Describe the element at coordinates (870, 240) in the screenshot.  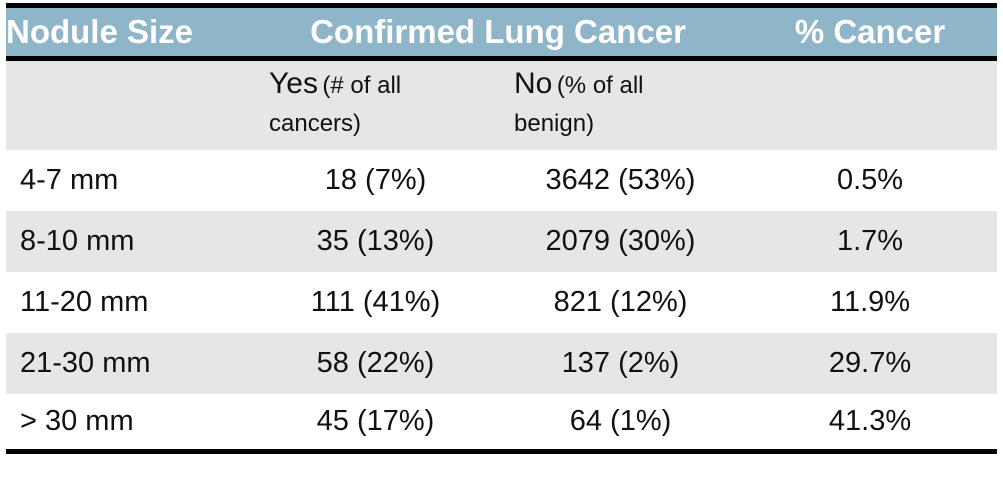
I see `cell-pct-cancer: 1.7%` at that location.